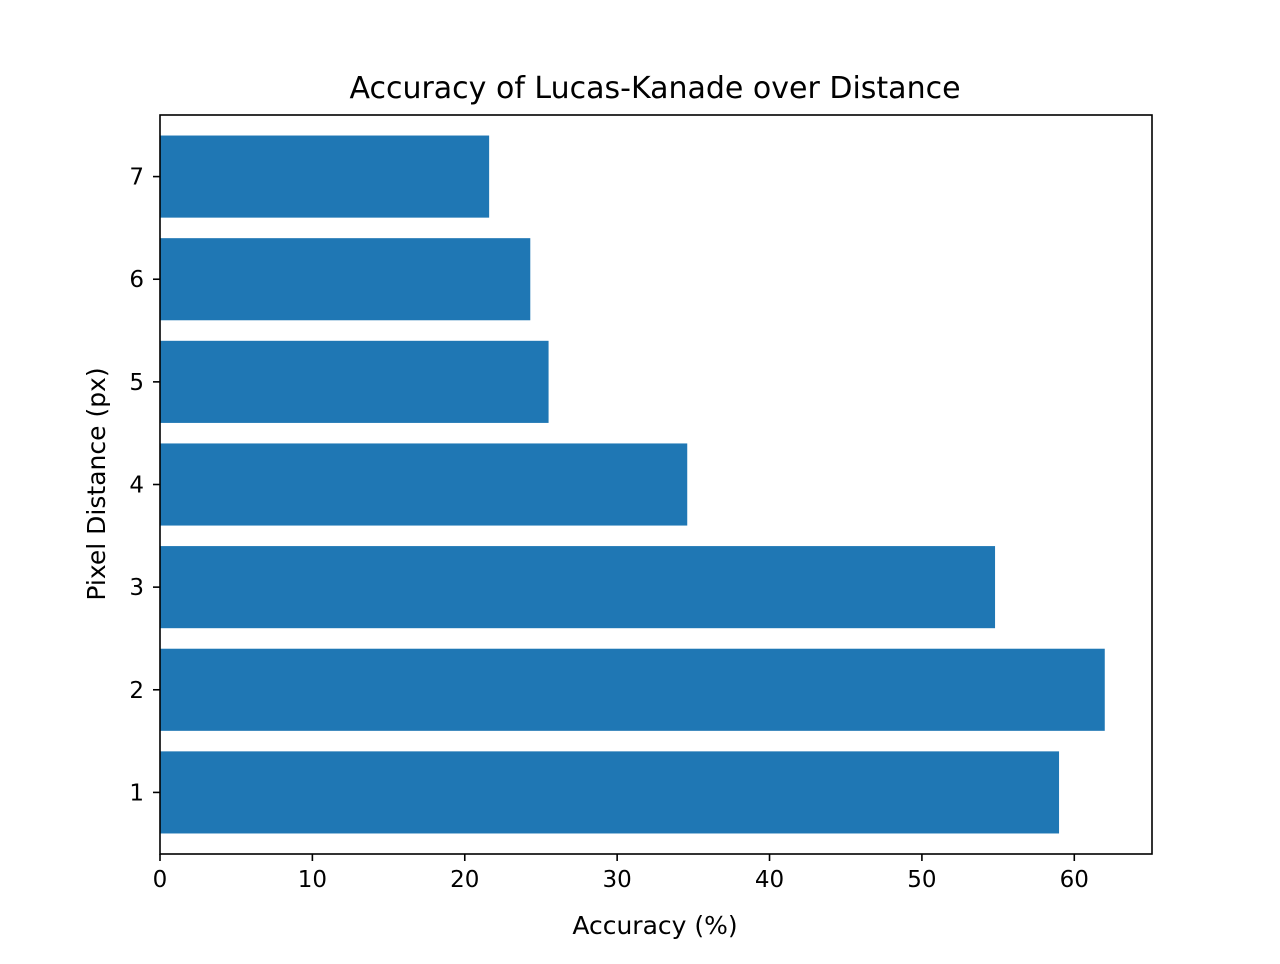 Image resolution: width=1280 pixels, height=964 pixels. What do you see at coordinates (136, 588) in the screenshot?
I see `y-tick-label: 3` at bounding box center [136, 588].